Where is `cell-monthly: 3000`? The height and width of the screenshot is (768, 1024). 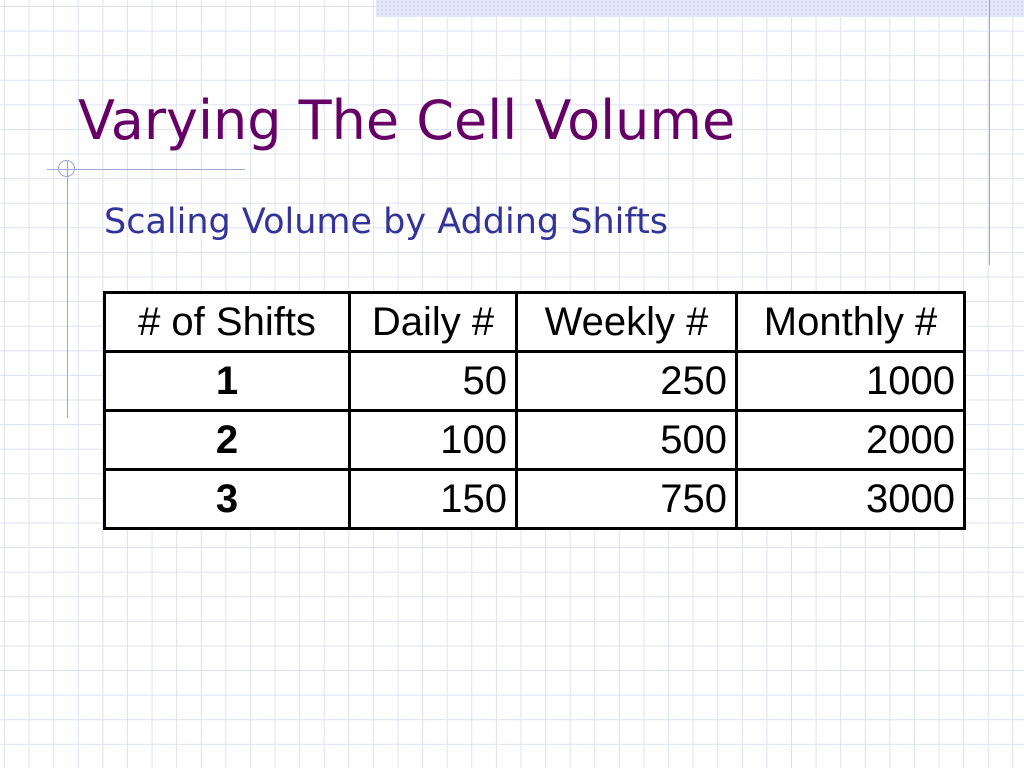 cell-monthly: 3000 is located at coordinates (850, 499).